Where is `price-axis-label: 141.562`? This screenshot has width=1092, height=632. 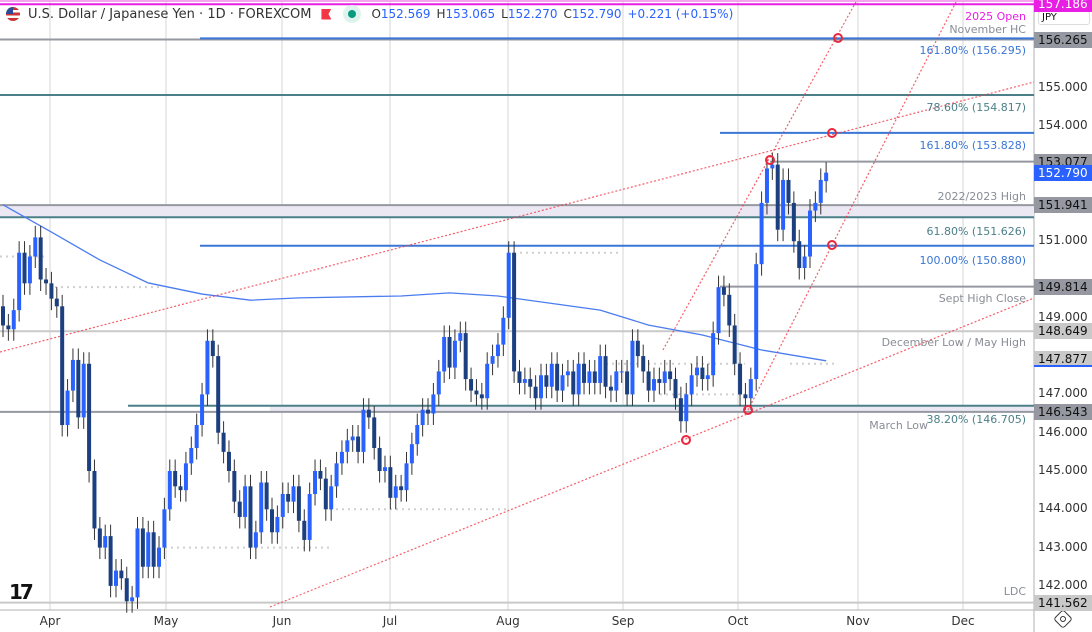 price-axis-label: 141.562 is located at coordinates (1063, 602).